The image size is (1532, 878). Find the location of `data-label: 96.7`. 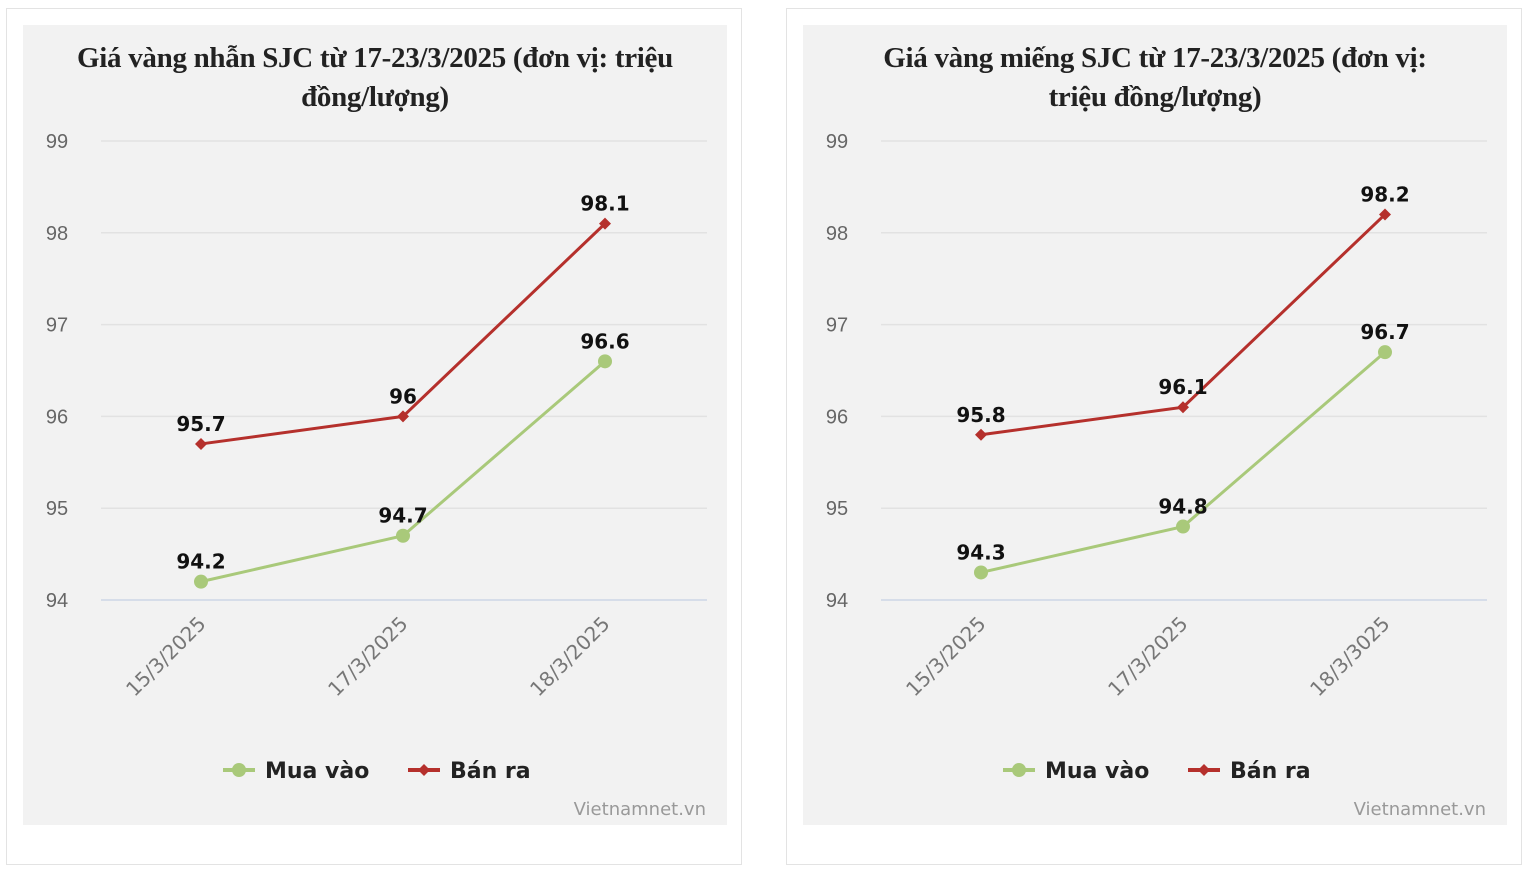

data-label: 96.7 is located at coordinates (1384, 332).